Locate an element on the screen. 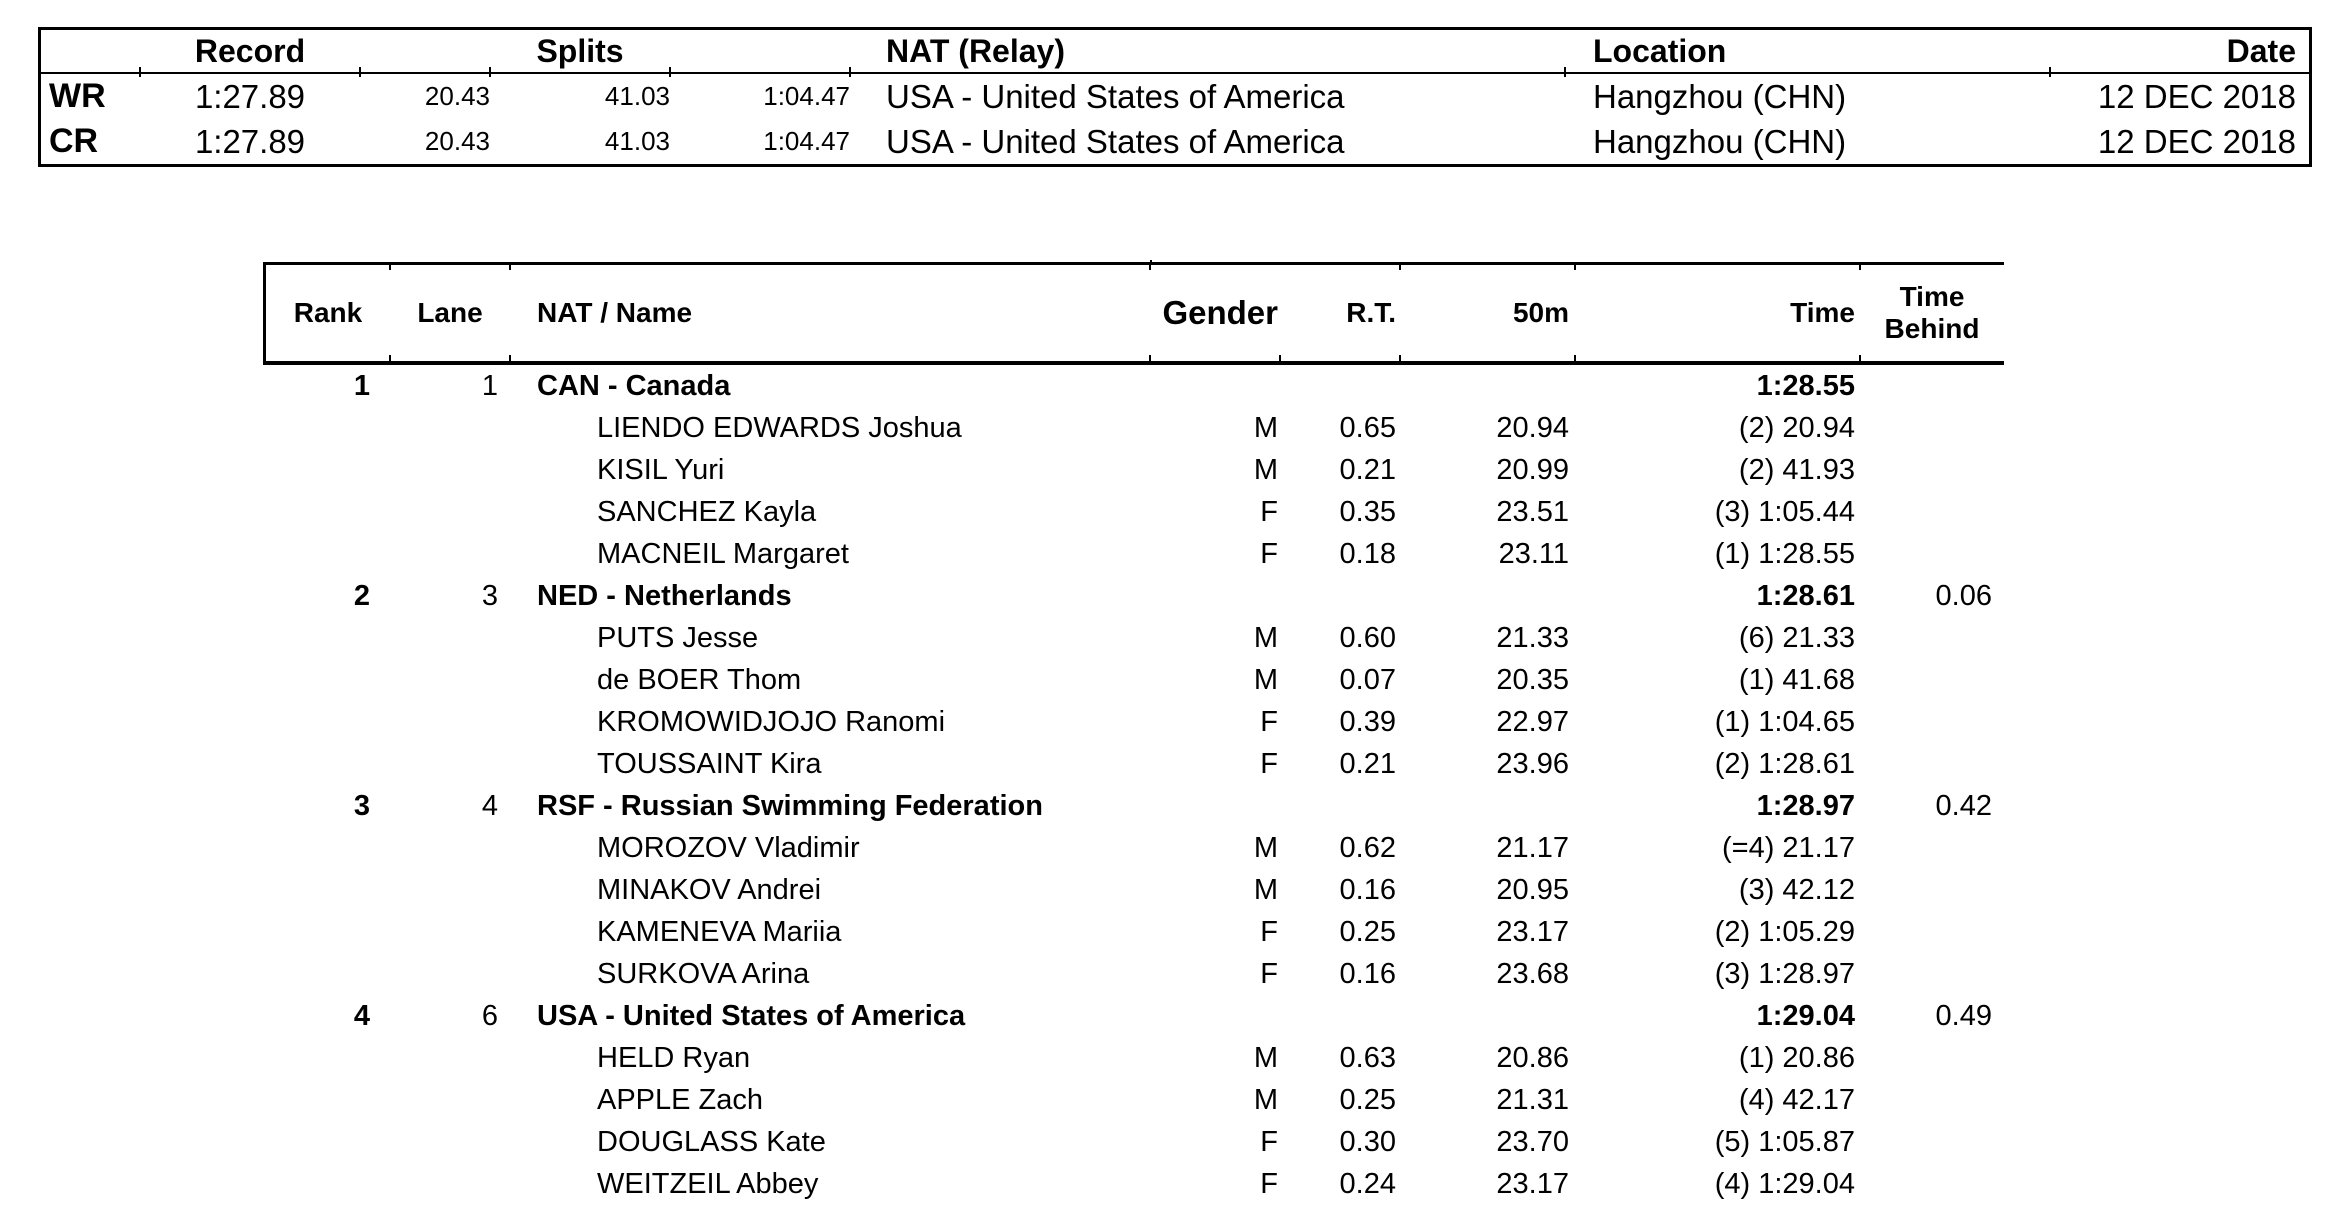  swimmer-50m-split: 20.95 is located at coordinates (1532, 889).